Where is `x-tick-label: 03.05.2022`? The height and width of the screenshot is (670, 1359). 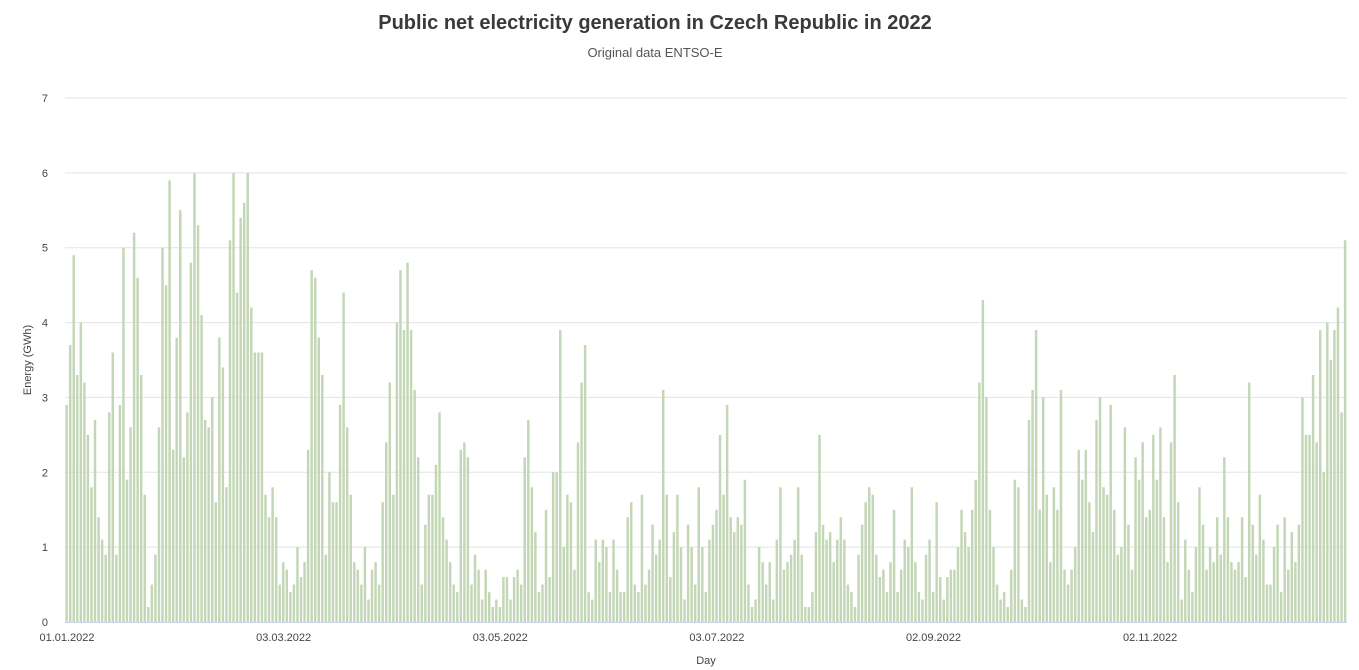 x-tick-label: 03.05.2022 is located at coordinates (500, 638).